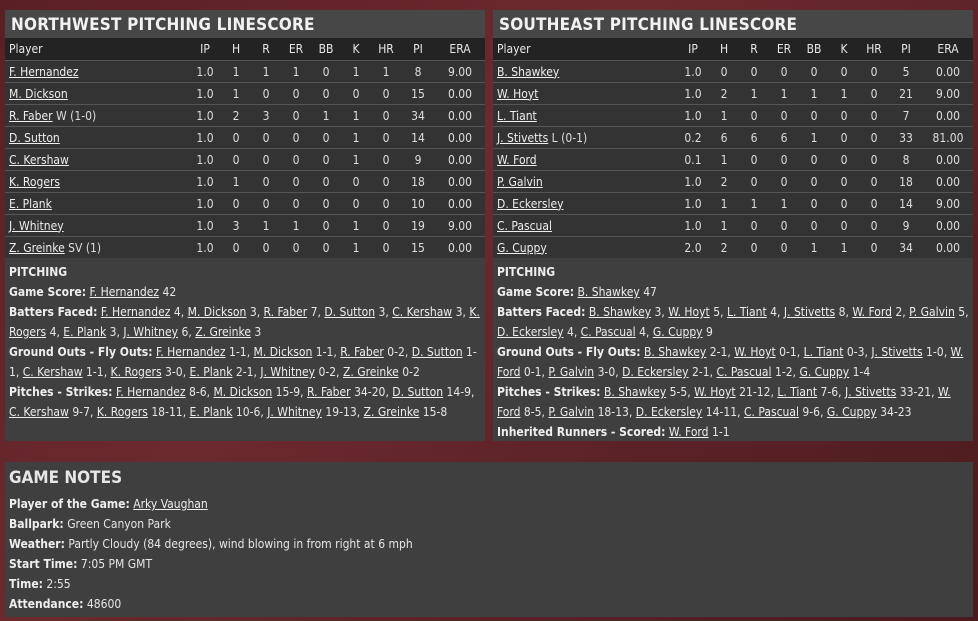  Describe the element at coordinates (167, 412) in the screenshot. I see `stat-value: 18-11` at that location.